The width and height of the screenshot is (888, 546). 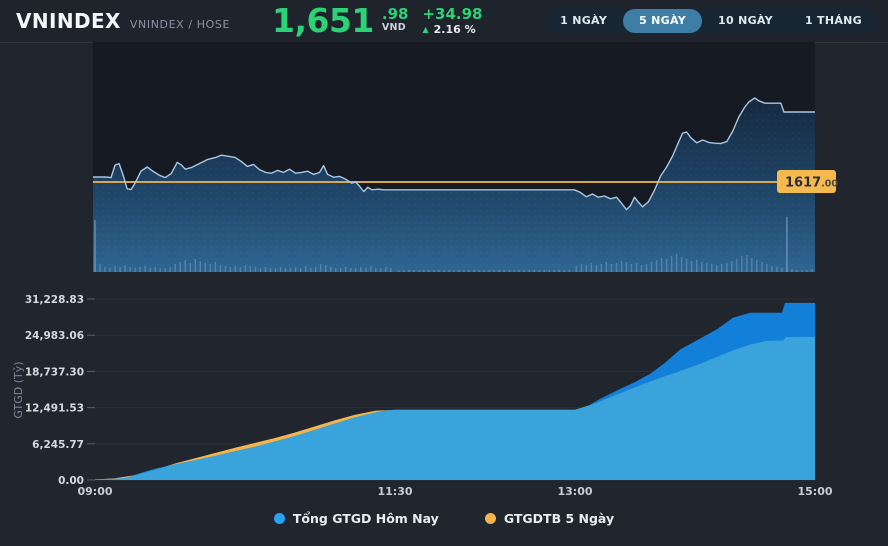 I want to click on x-tick-label: 15:00, so click(x=814, y=491).